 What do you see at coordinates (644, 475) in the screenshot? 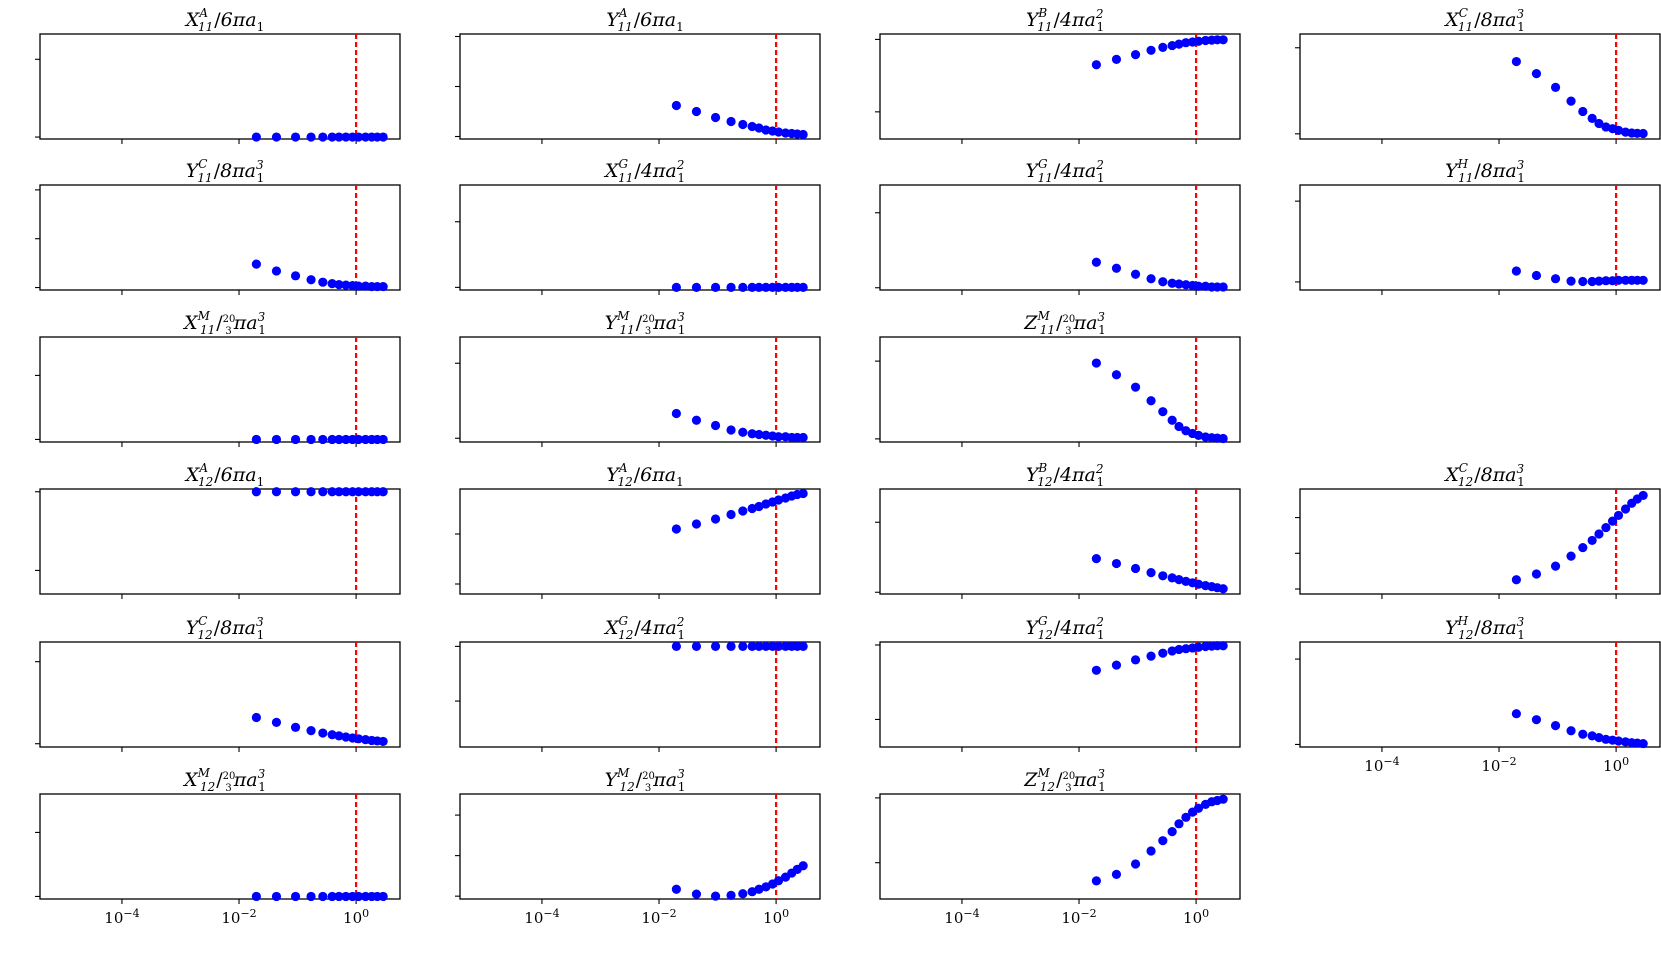
I see `subplot-title: YA 12/6πa1` at bounding box center [644, 475].